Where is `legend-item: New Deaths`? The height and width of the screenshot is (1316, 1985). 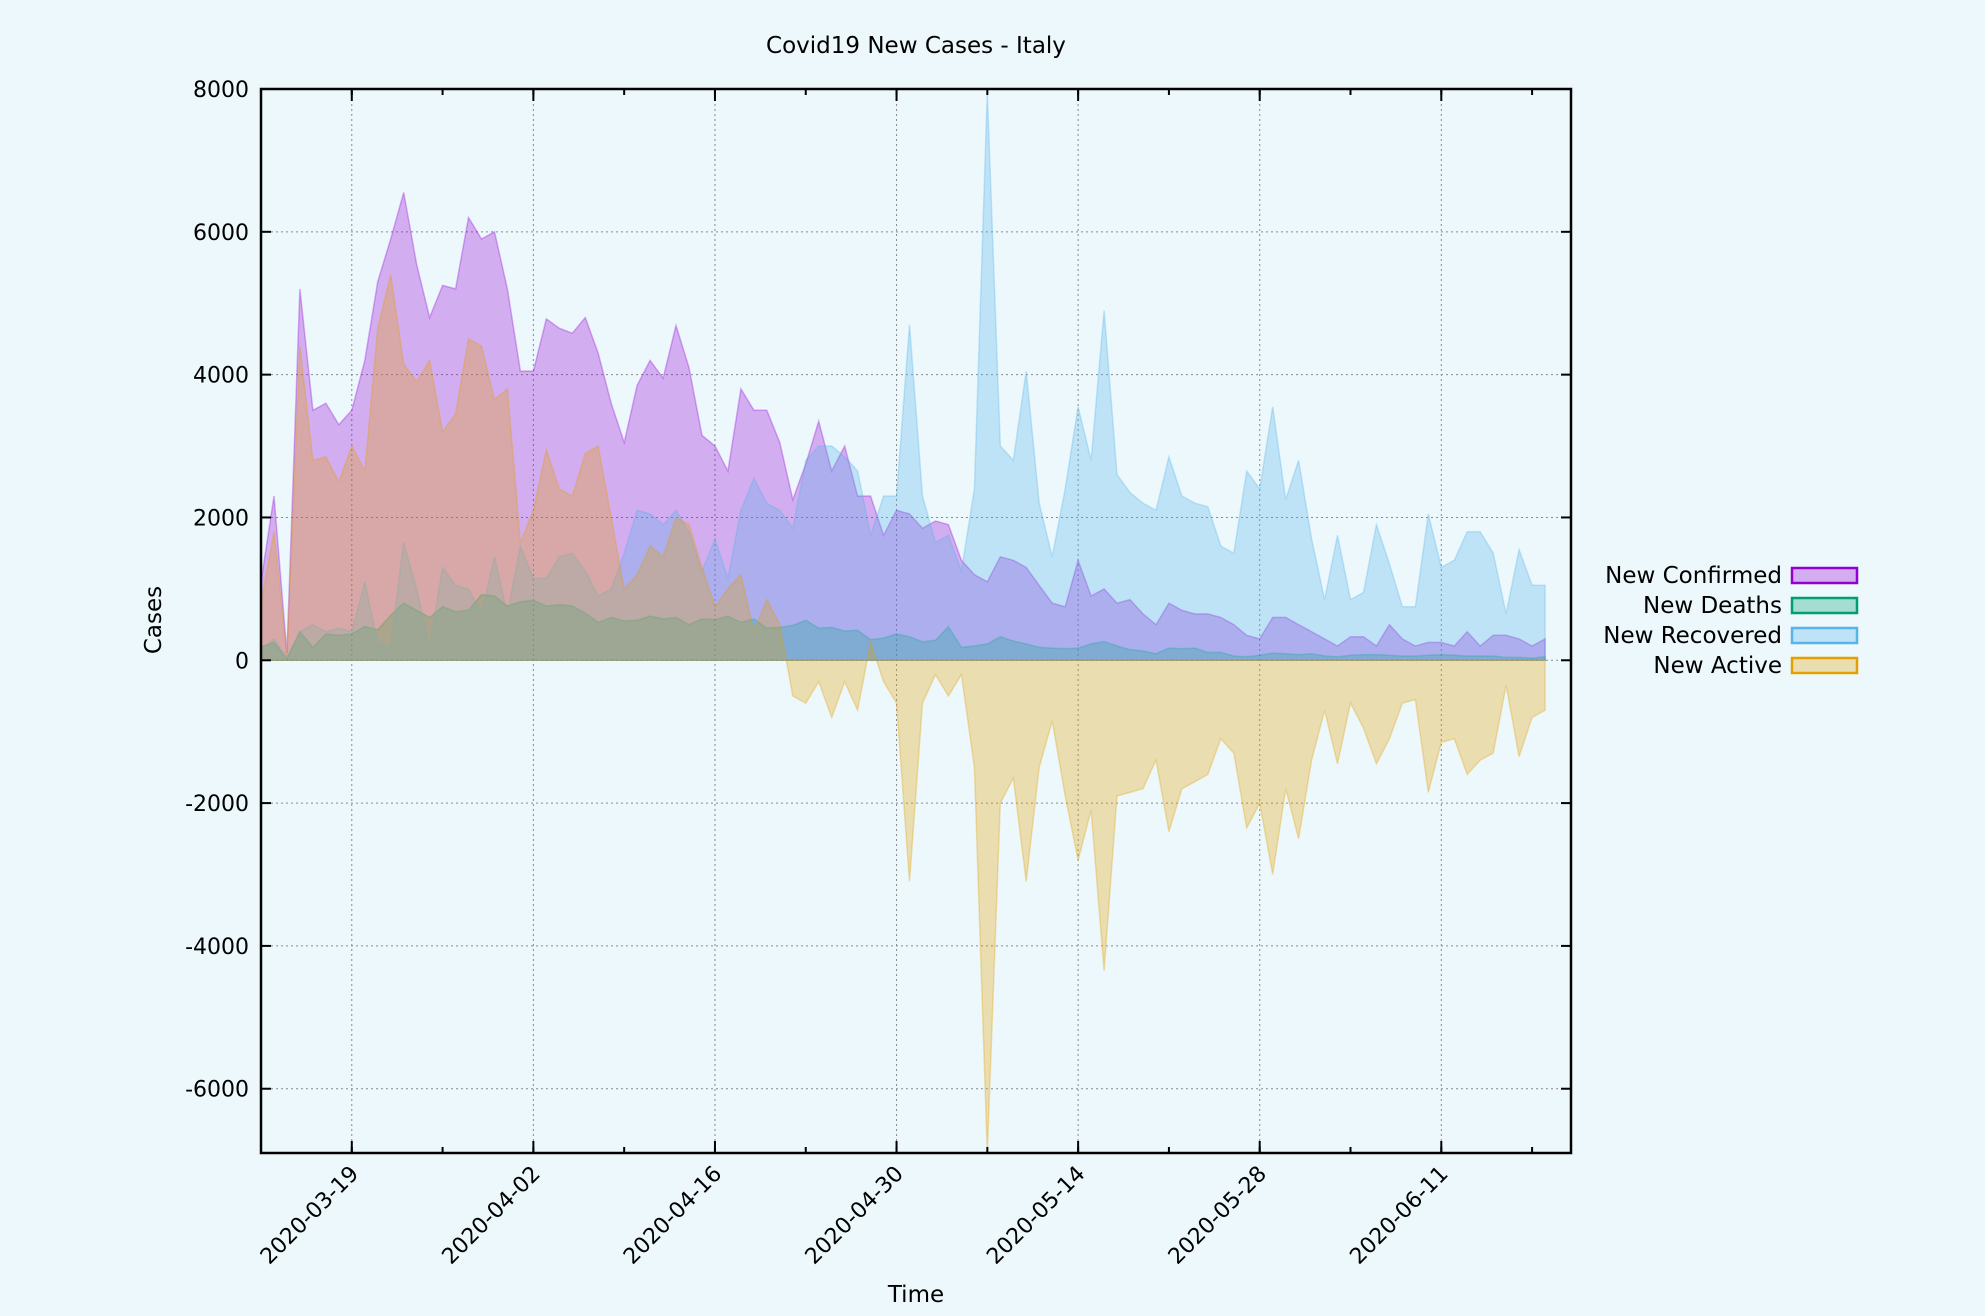
legend-item: New Deaths is located at coordinates (1751, 606).